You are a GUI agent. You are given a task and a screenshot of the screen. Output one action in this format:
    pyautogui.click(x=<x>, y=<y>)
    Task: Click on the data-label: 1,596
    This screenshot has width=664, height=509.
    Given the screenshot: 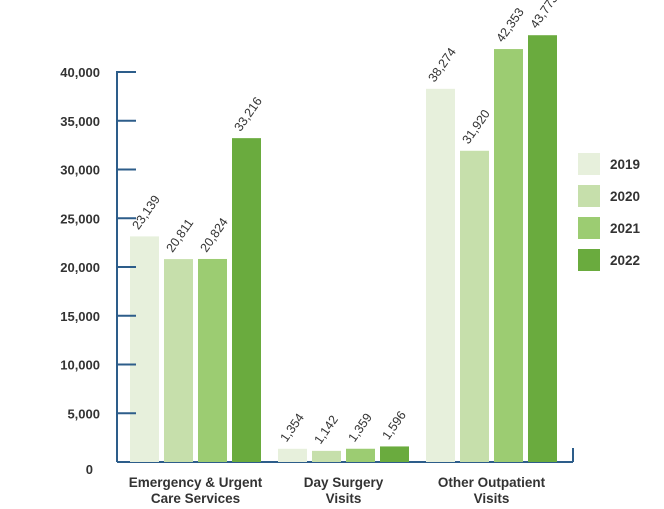 What is the action you would take?
    pyautogui.click(x=393, y=425)
    